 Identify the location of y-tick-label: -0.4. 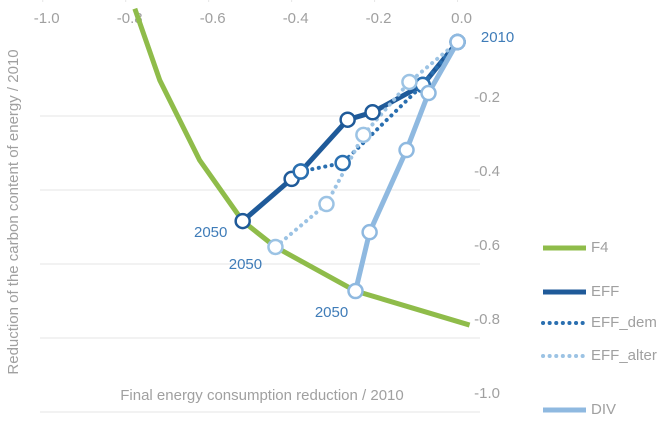
(487, 171).